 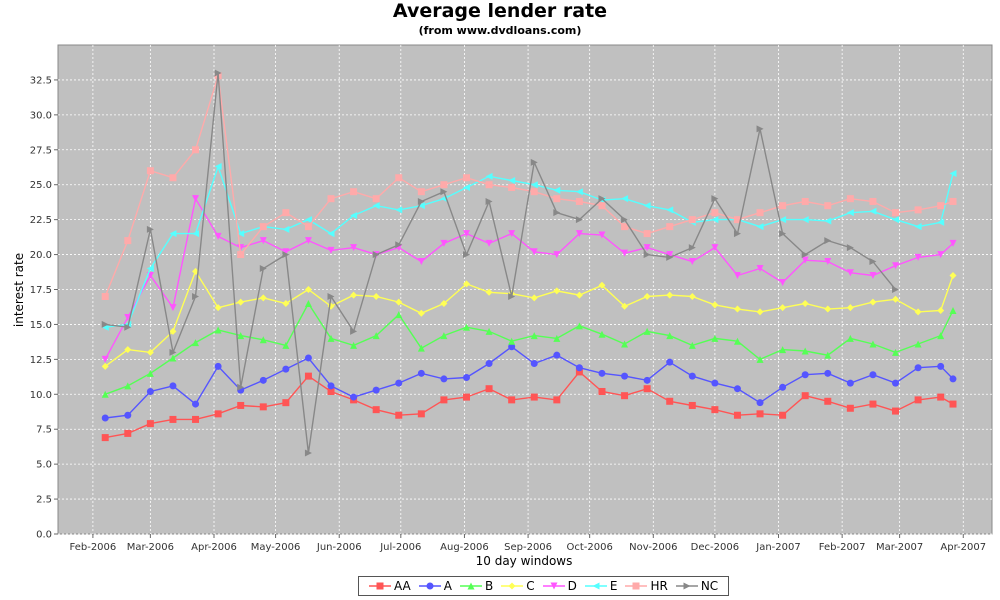 What do you see at coordinates (777, 547) in the screenshot?
I see `x-tick-label: Jan-2007` at bounding box center [777, 547].